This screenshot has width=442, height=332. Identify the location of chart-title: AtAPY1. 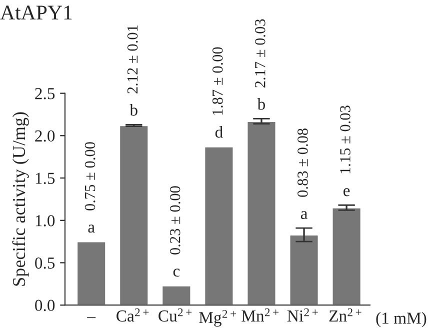
(36, 13).